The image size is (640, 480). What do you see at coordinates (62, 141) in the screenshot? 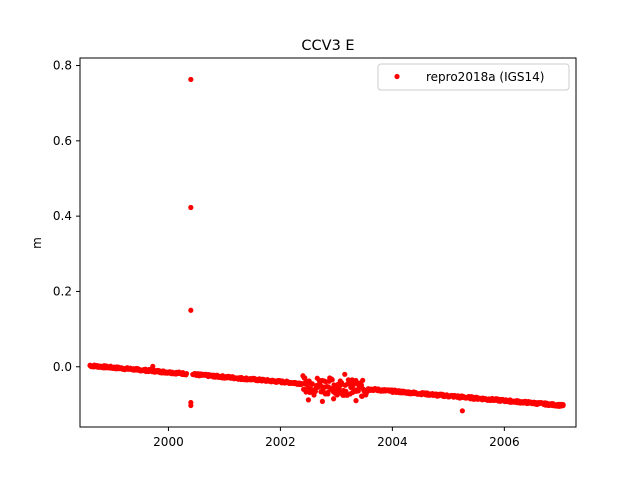
I see `y-tick-label: 0.6` at bounding box center [62, 141].